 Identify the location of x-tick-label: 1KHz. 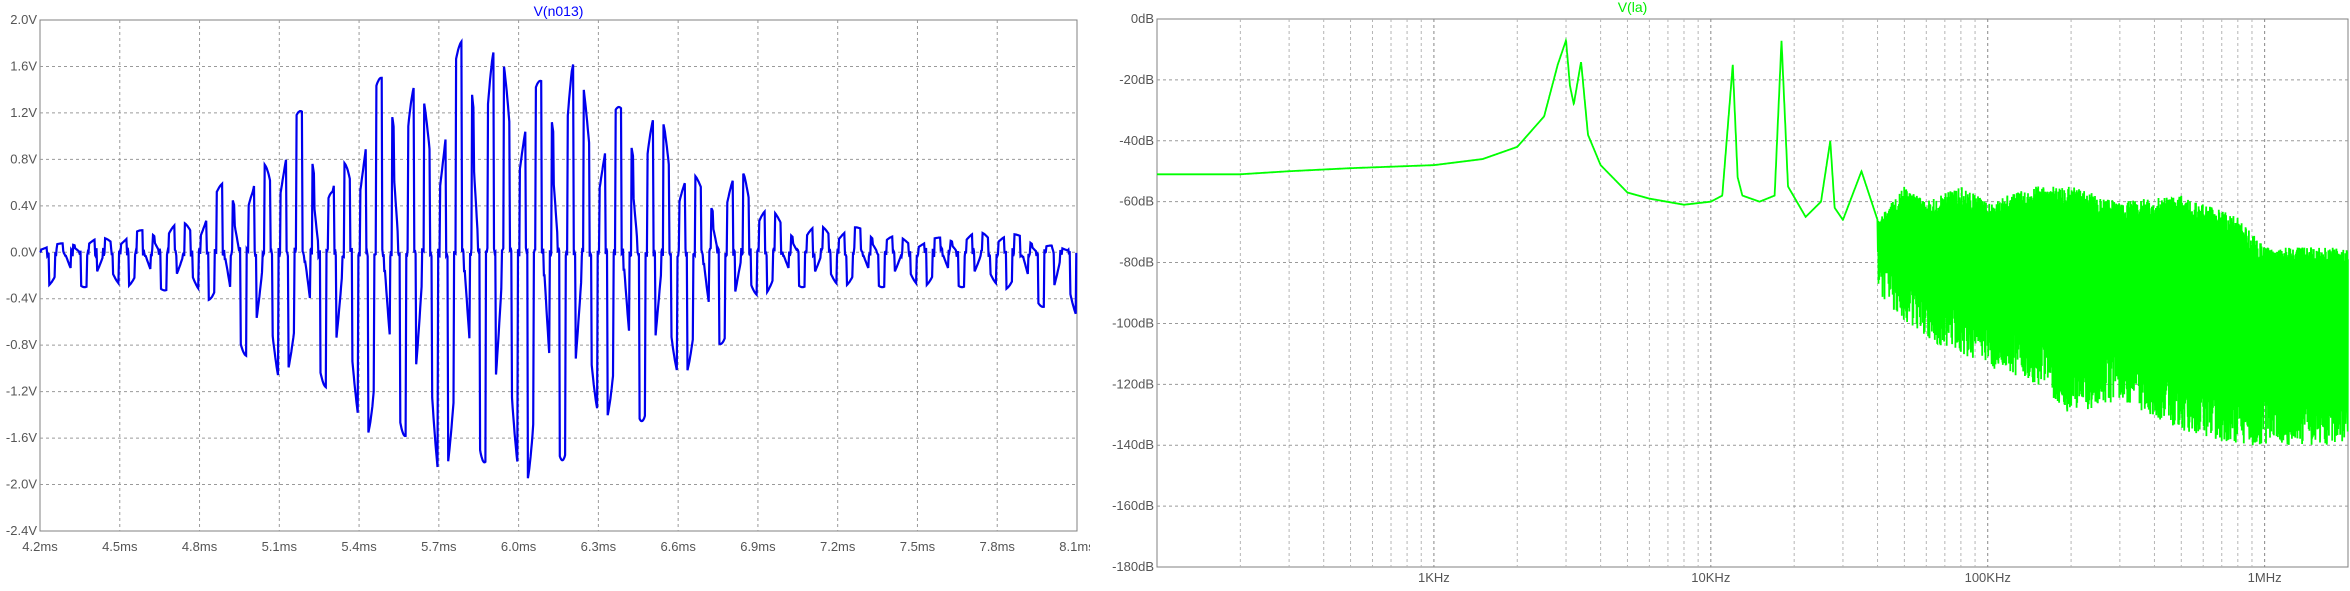
(1434, 577).